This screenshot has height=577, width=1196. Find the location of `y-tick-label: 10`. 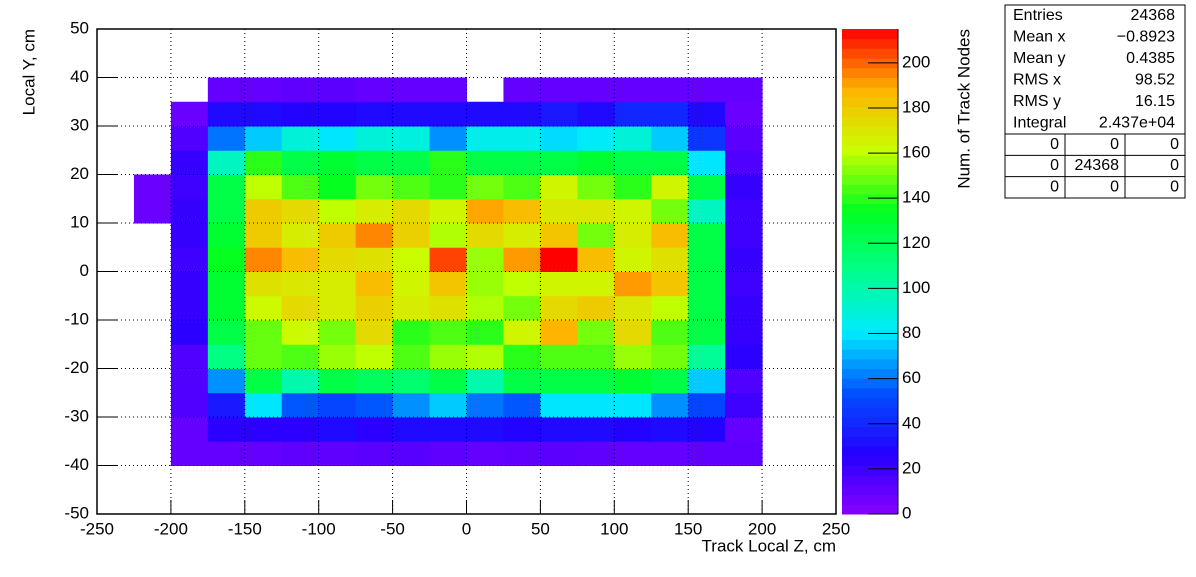

y-tick-label: 10 is located at coordinates (79, 221).